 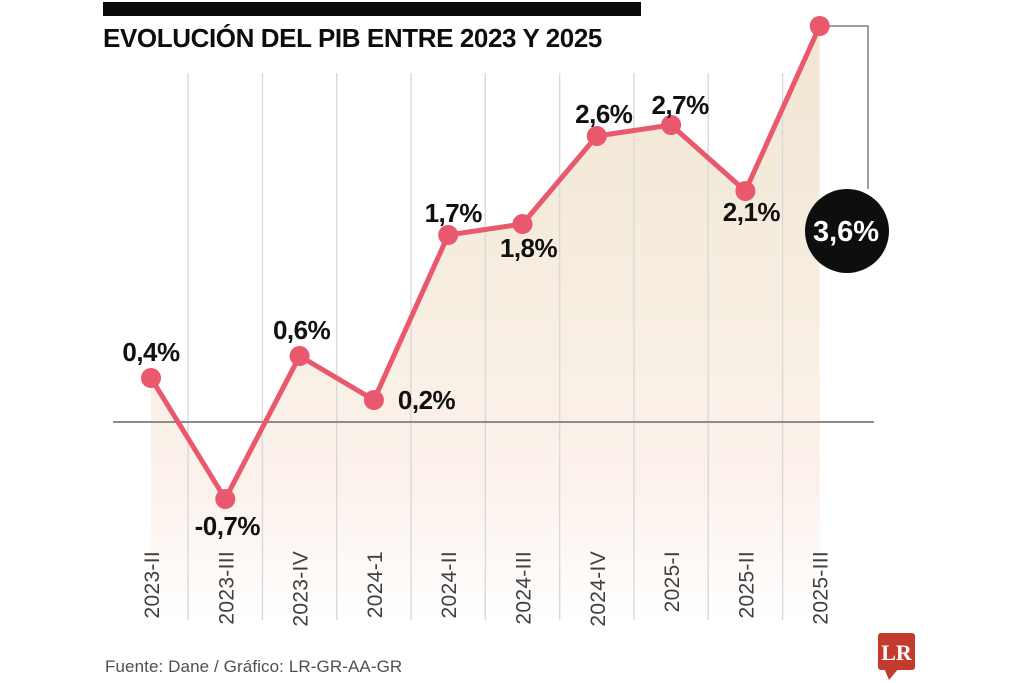 What do you see at coordinates (680, 105) in the screenshot?
I see `data-label-2025-I: 2,7%` at bounding box center [680, 105].